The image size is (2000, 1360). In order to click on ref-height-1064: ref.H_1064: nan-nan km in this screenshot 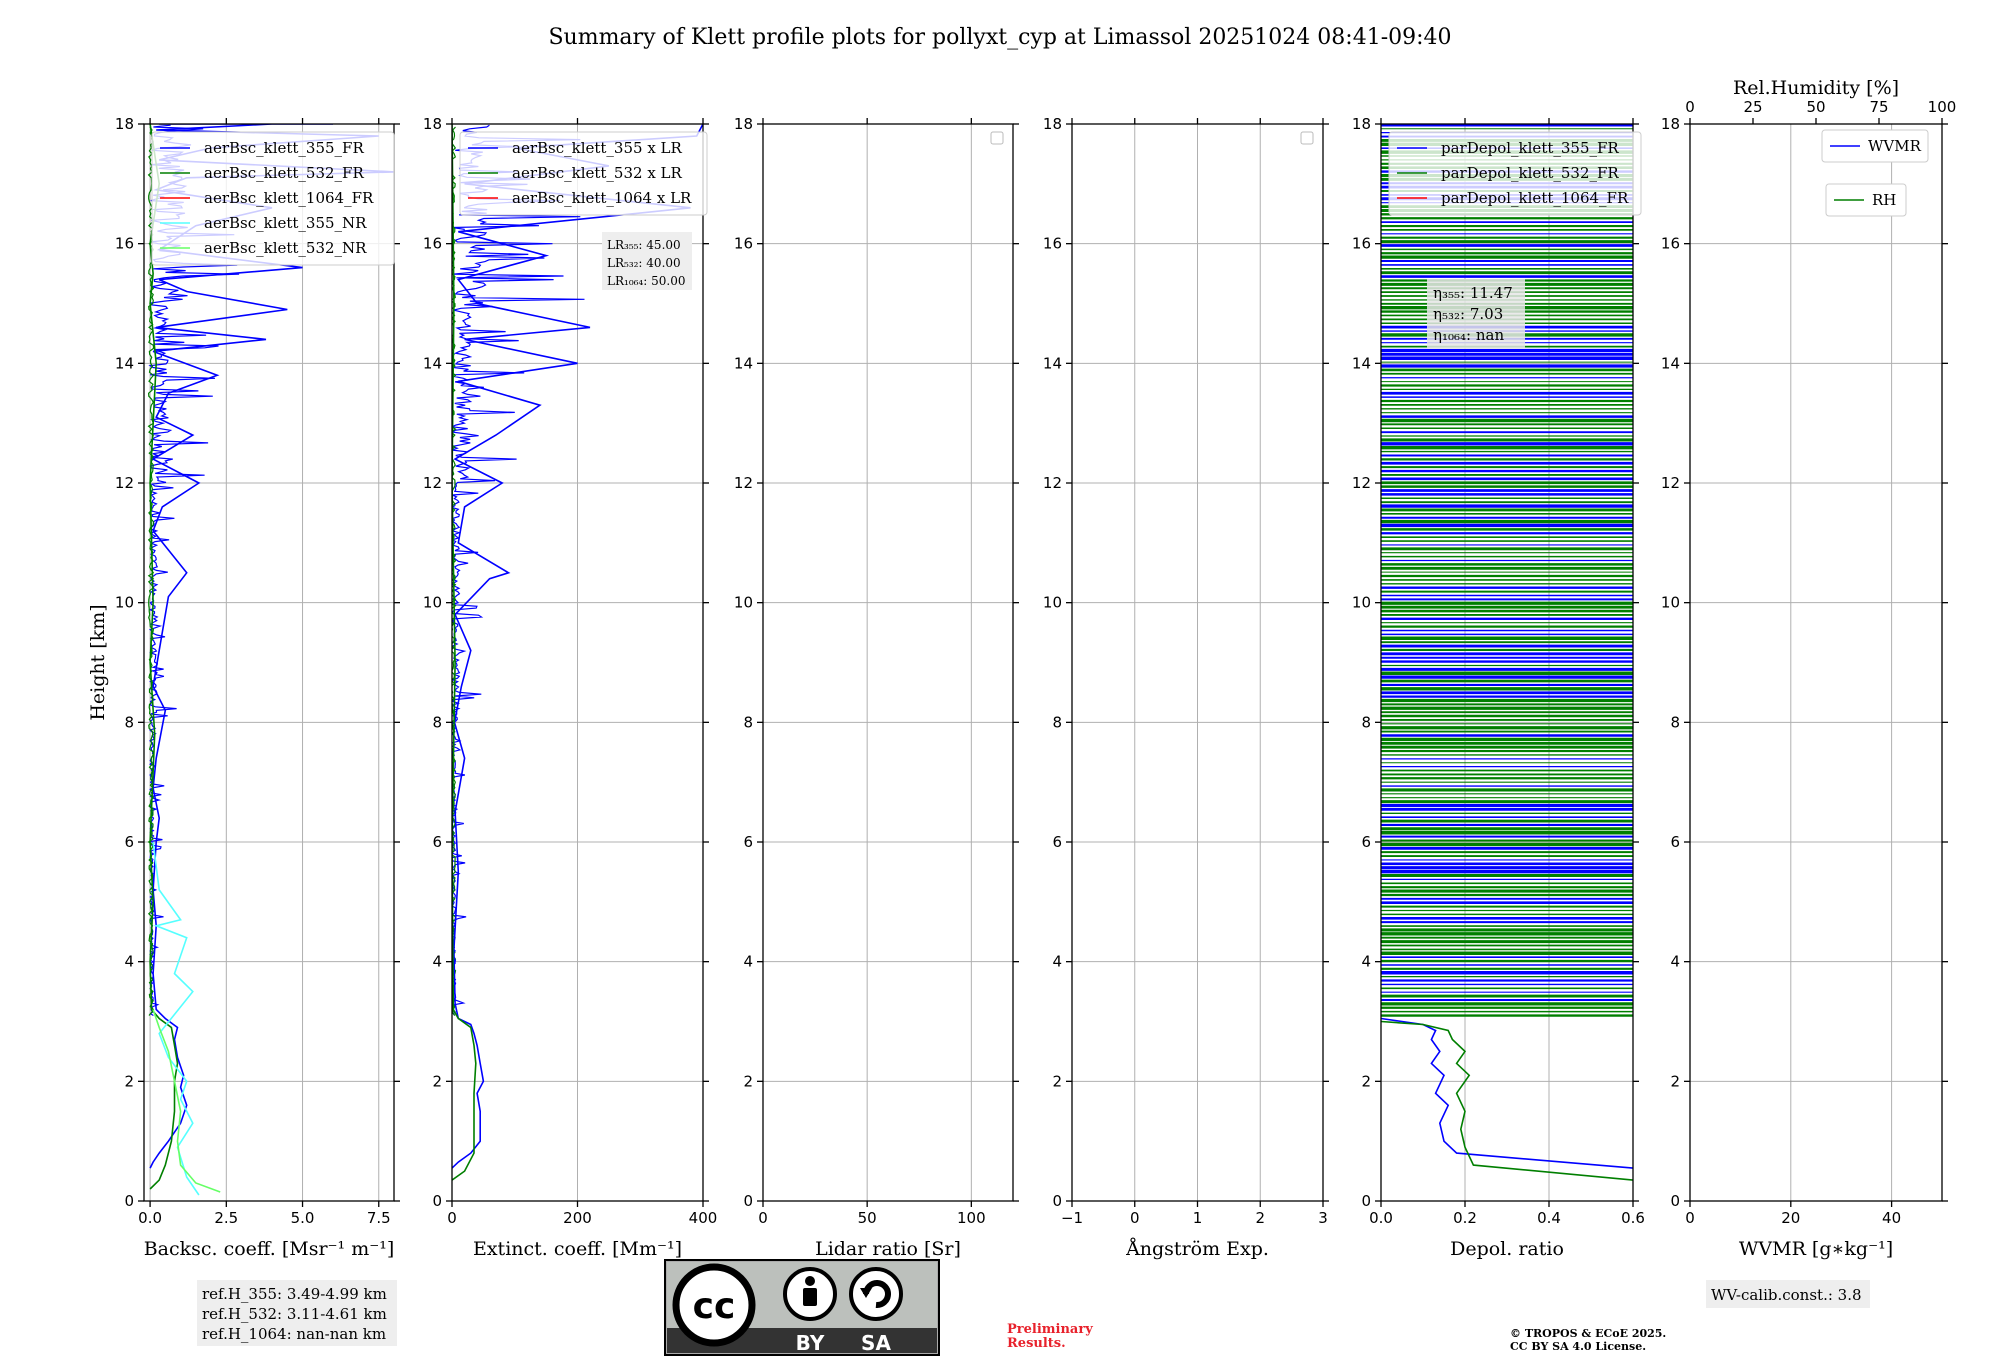, I will do `click(294, 1334)`.